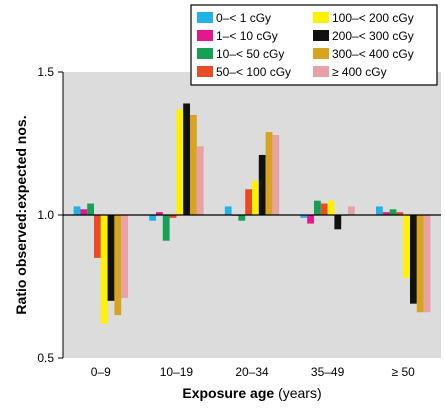 The image size is (445, 408). Describe the element at coordinates (373, 18) in the screenshot. I see `legend-label: 100–< 200 cGy` at that location.